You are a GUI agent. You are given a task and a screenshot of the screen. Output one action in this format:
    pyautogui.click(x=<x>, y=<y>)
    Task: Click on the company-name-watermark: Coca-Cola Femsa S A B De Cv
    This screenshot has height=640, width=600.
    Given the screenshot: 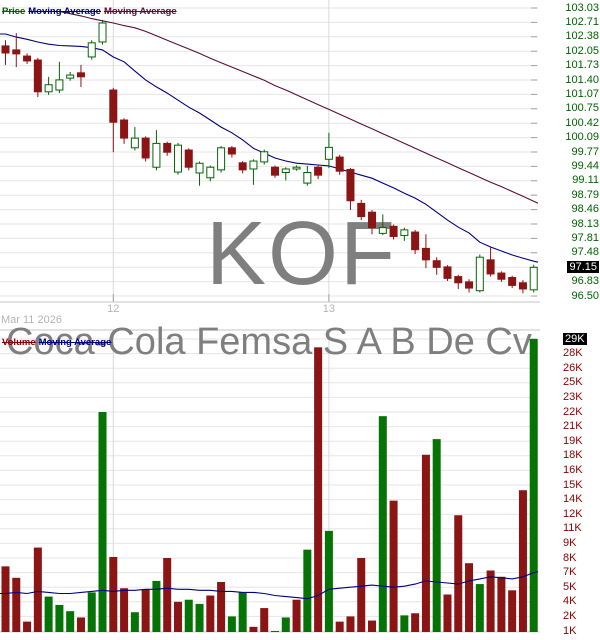 What is the action you would take?
    pyautogui.click(x=269, y=342)
    